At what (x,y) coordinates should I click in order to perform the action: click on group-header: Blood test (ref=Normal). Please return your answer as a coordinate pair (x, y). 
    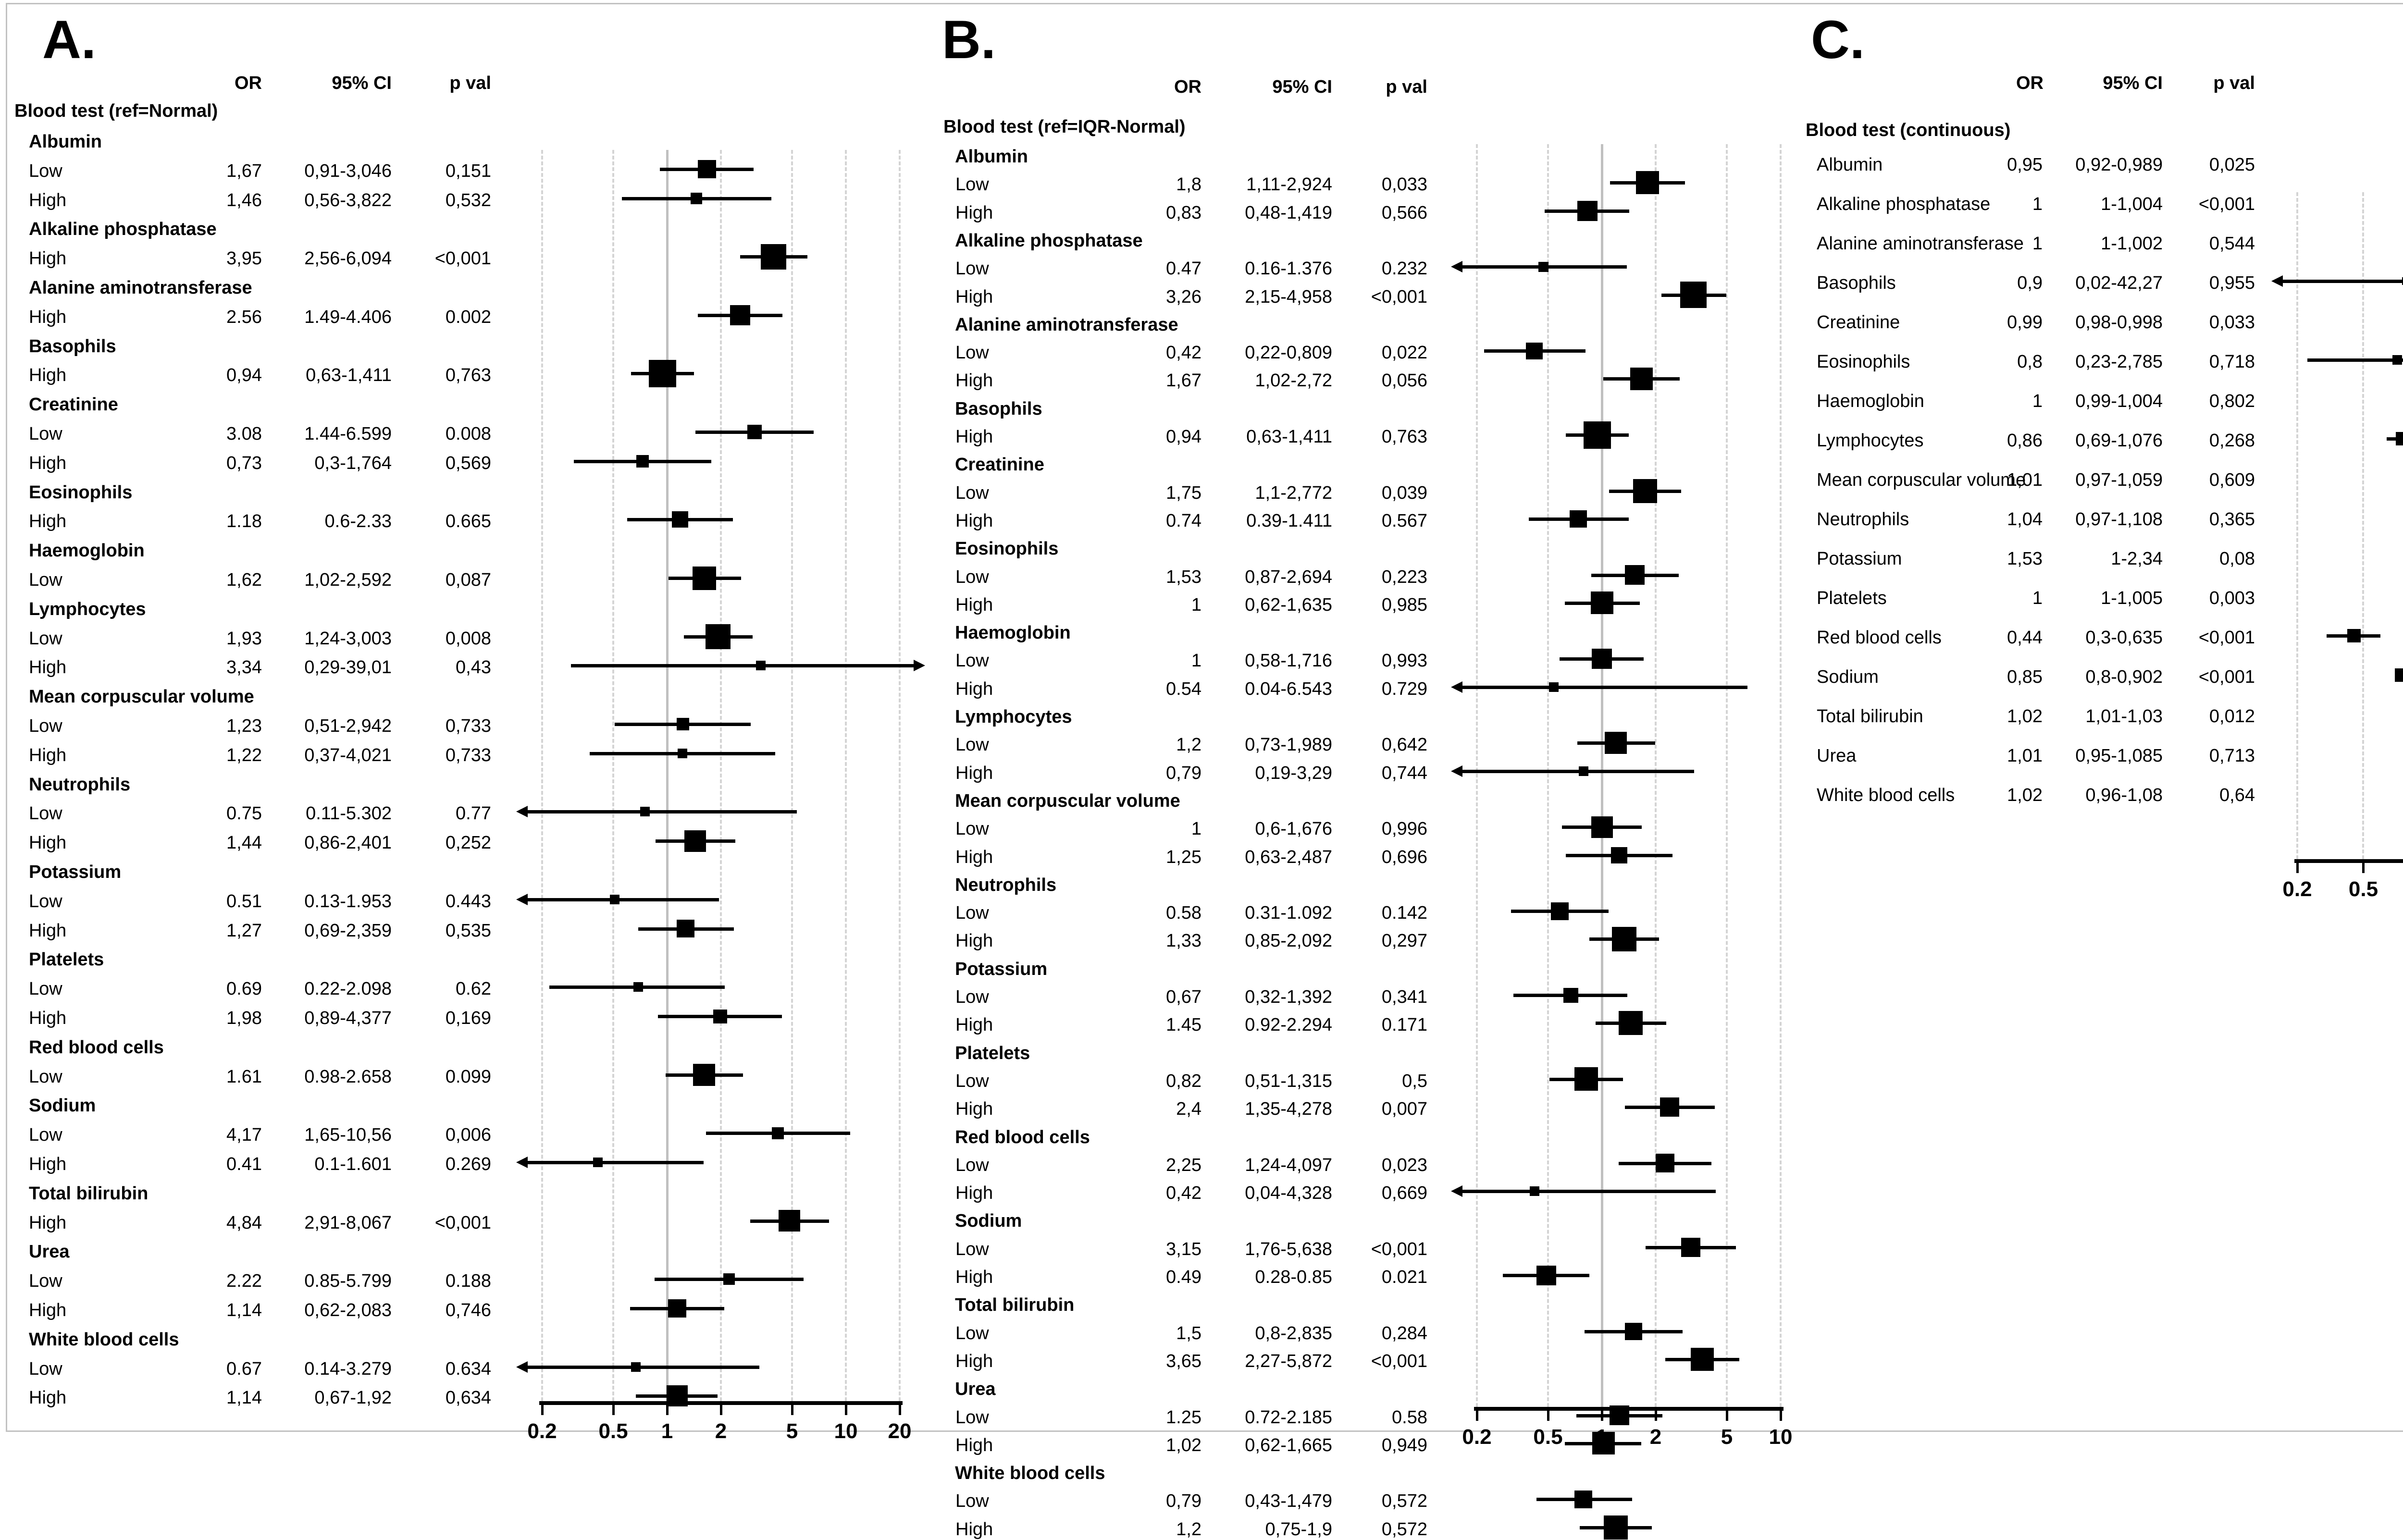
    Looking at the image, I should click on (116, 111).